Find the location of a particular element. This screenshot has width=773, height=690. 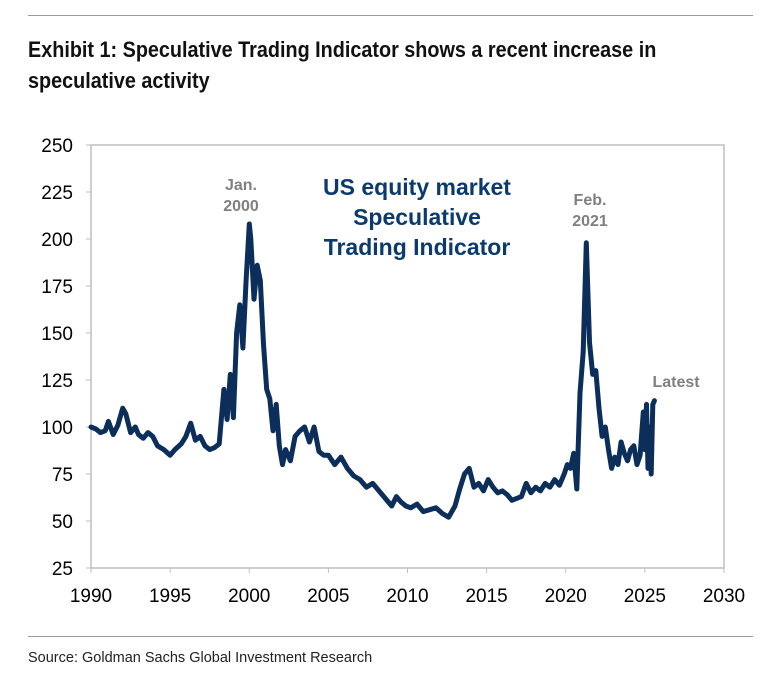

y-tick-label: 100 is located at coordinates (57, 428).